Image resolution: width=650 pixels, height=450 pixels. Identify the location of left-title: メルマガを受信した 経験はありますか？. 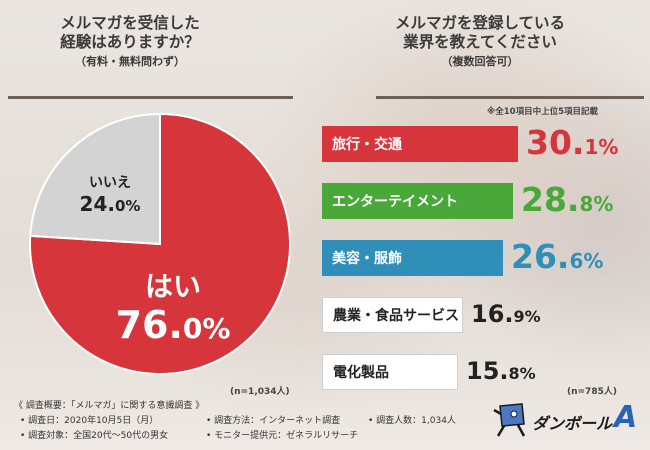
(130, 33).